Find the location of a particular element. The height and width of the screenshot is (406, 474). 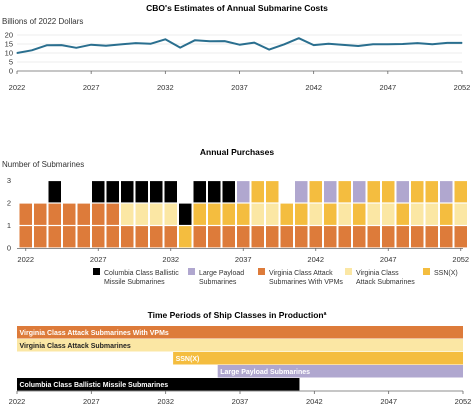

chart2-xtick-label: 2047 is located at coordinates (388, 259).